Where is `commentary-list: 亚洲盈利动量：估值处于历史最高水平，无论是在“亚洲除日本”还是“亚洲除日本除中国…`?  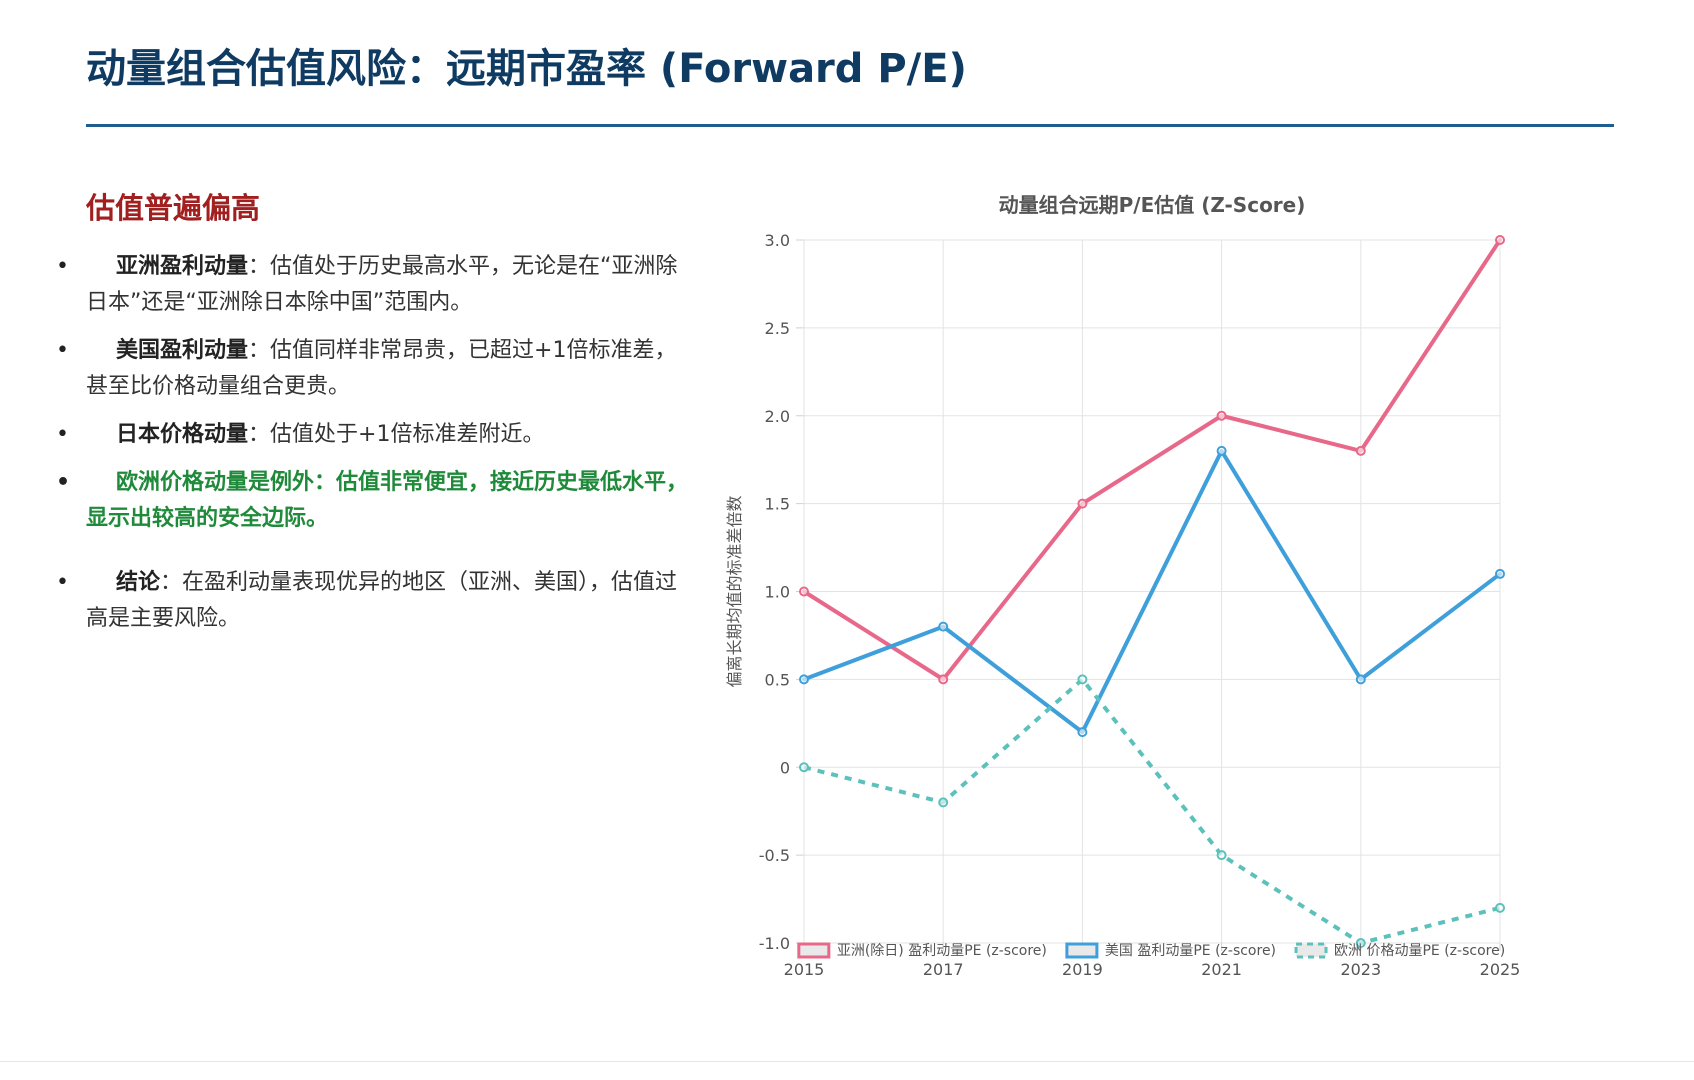 commentary-list: 亚洲盈利动量：估值处于历史最高水平，无论是在“亚洲除日本”还是“亚洲除日本除中国… is located at coordinates (376, 443).